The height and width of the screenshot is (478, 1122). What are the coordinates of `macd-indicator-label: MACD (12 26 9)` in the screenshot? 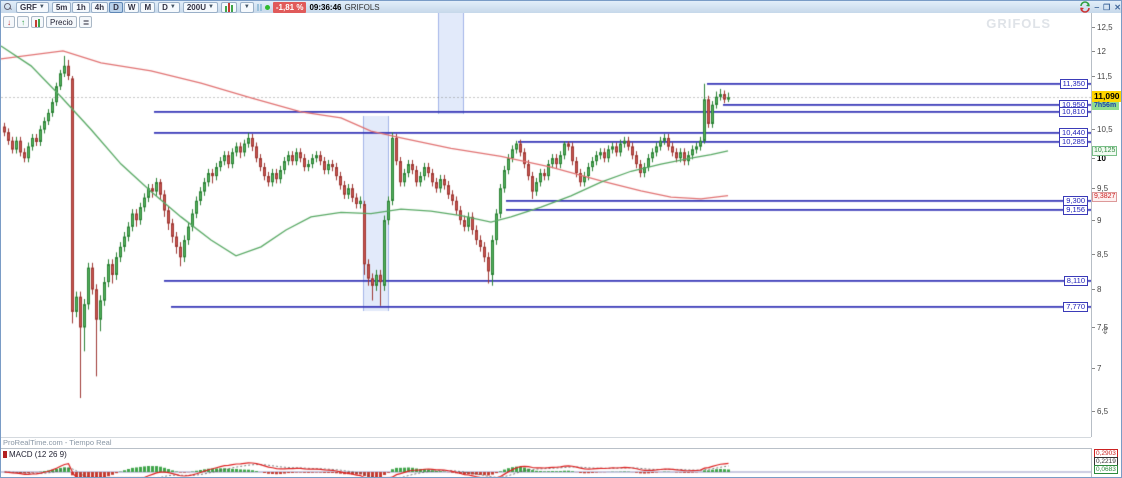 It's located at (35, 454).